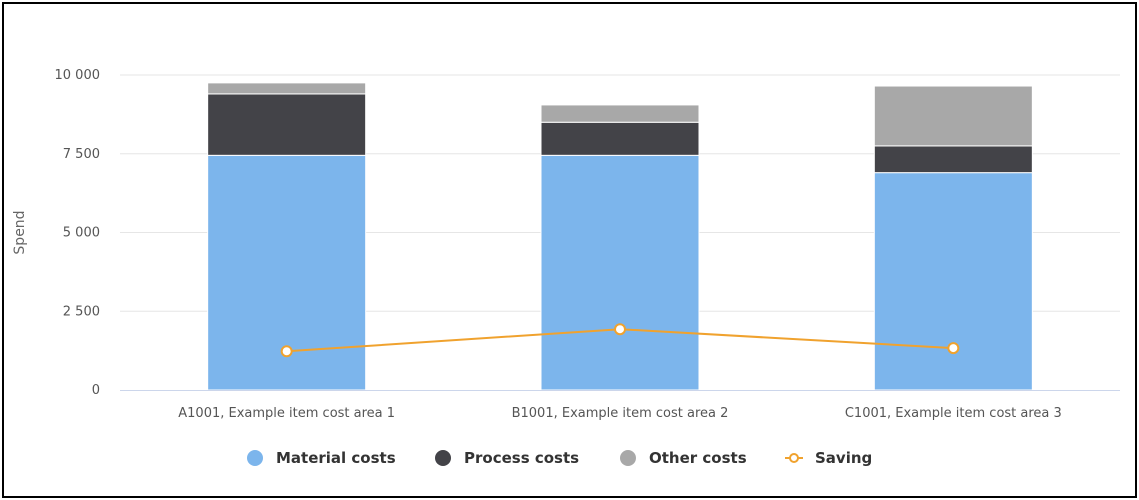 The width and height of the screenshot is (1139, 500). Describe the element at coordinates (698, 458) in the screenshot. I see `legend-label: Other costs` at that location.